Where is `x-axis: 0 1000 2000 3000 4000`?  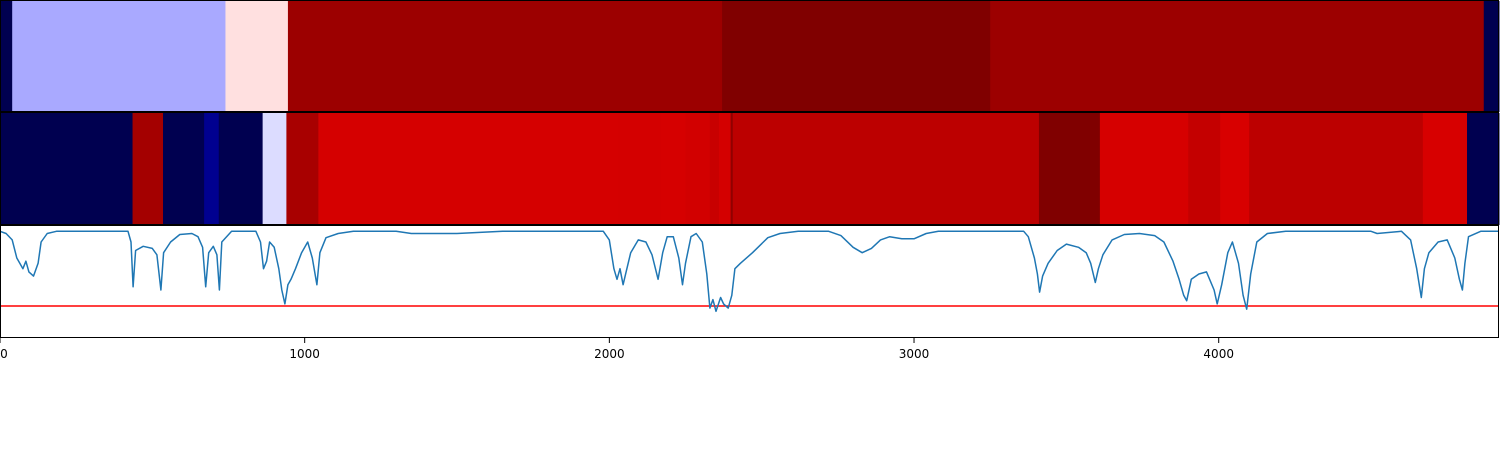 x-axis: 0 1000 2000 3000 4000 is located at coordinates (617, 349).